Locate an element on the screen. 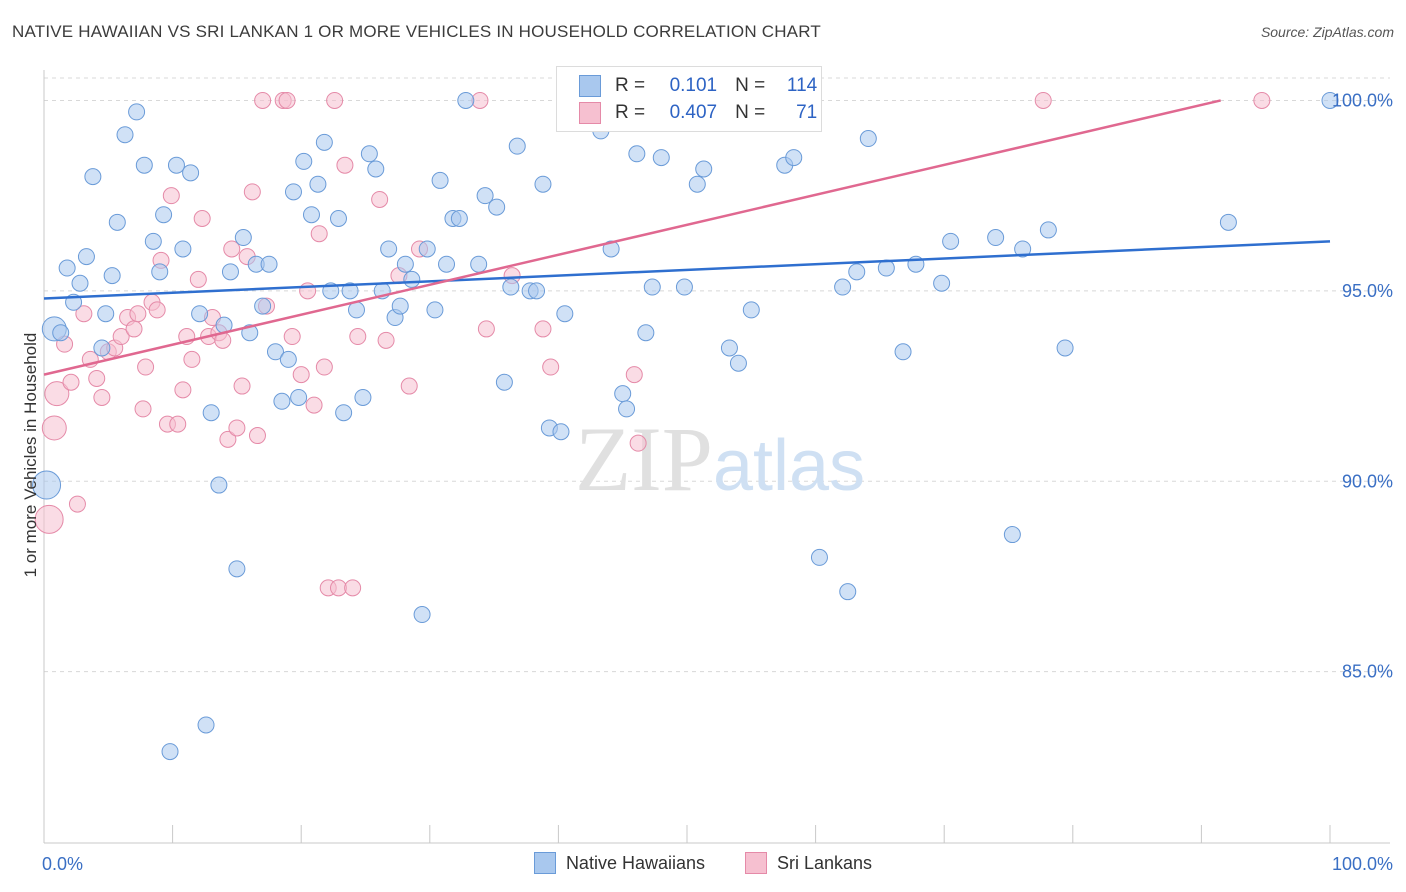 This screenshot has height=892, width=1406. legend-row-sri-lankans: R = 0.407 N = 71 is located at coordinates (698, 113).